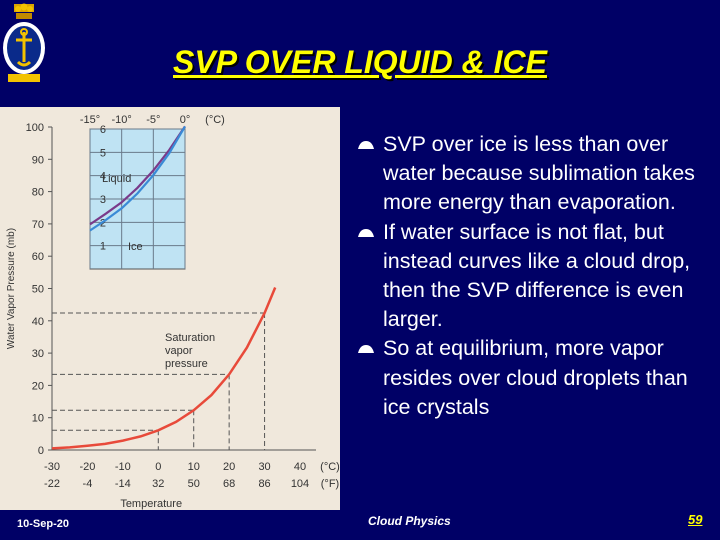  What do you see at coordinates (360, 62) in the screenshot?
I see `slide-title: SVP OVER LIQUID & ICE` at bounding box center [360, 62].